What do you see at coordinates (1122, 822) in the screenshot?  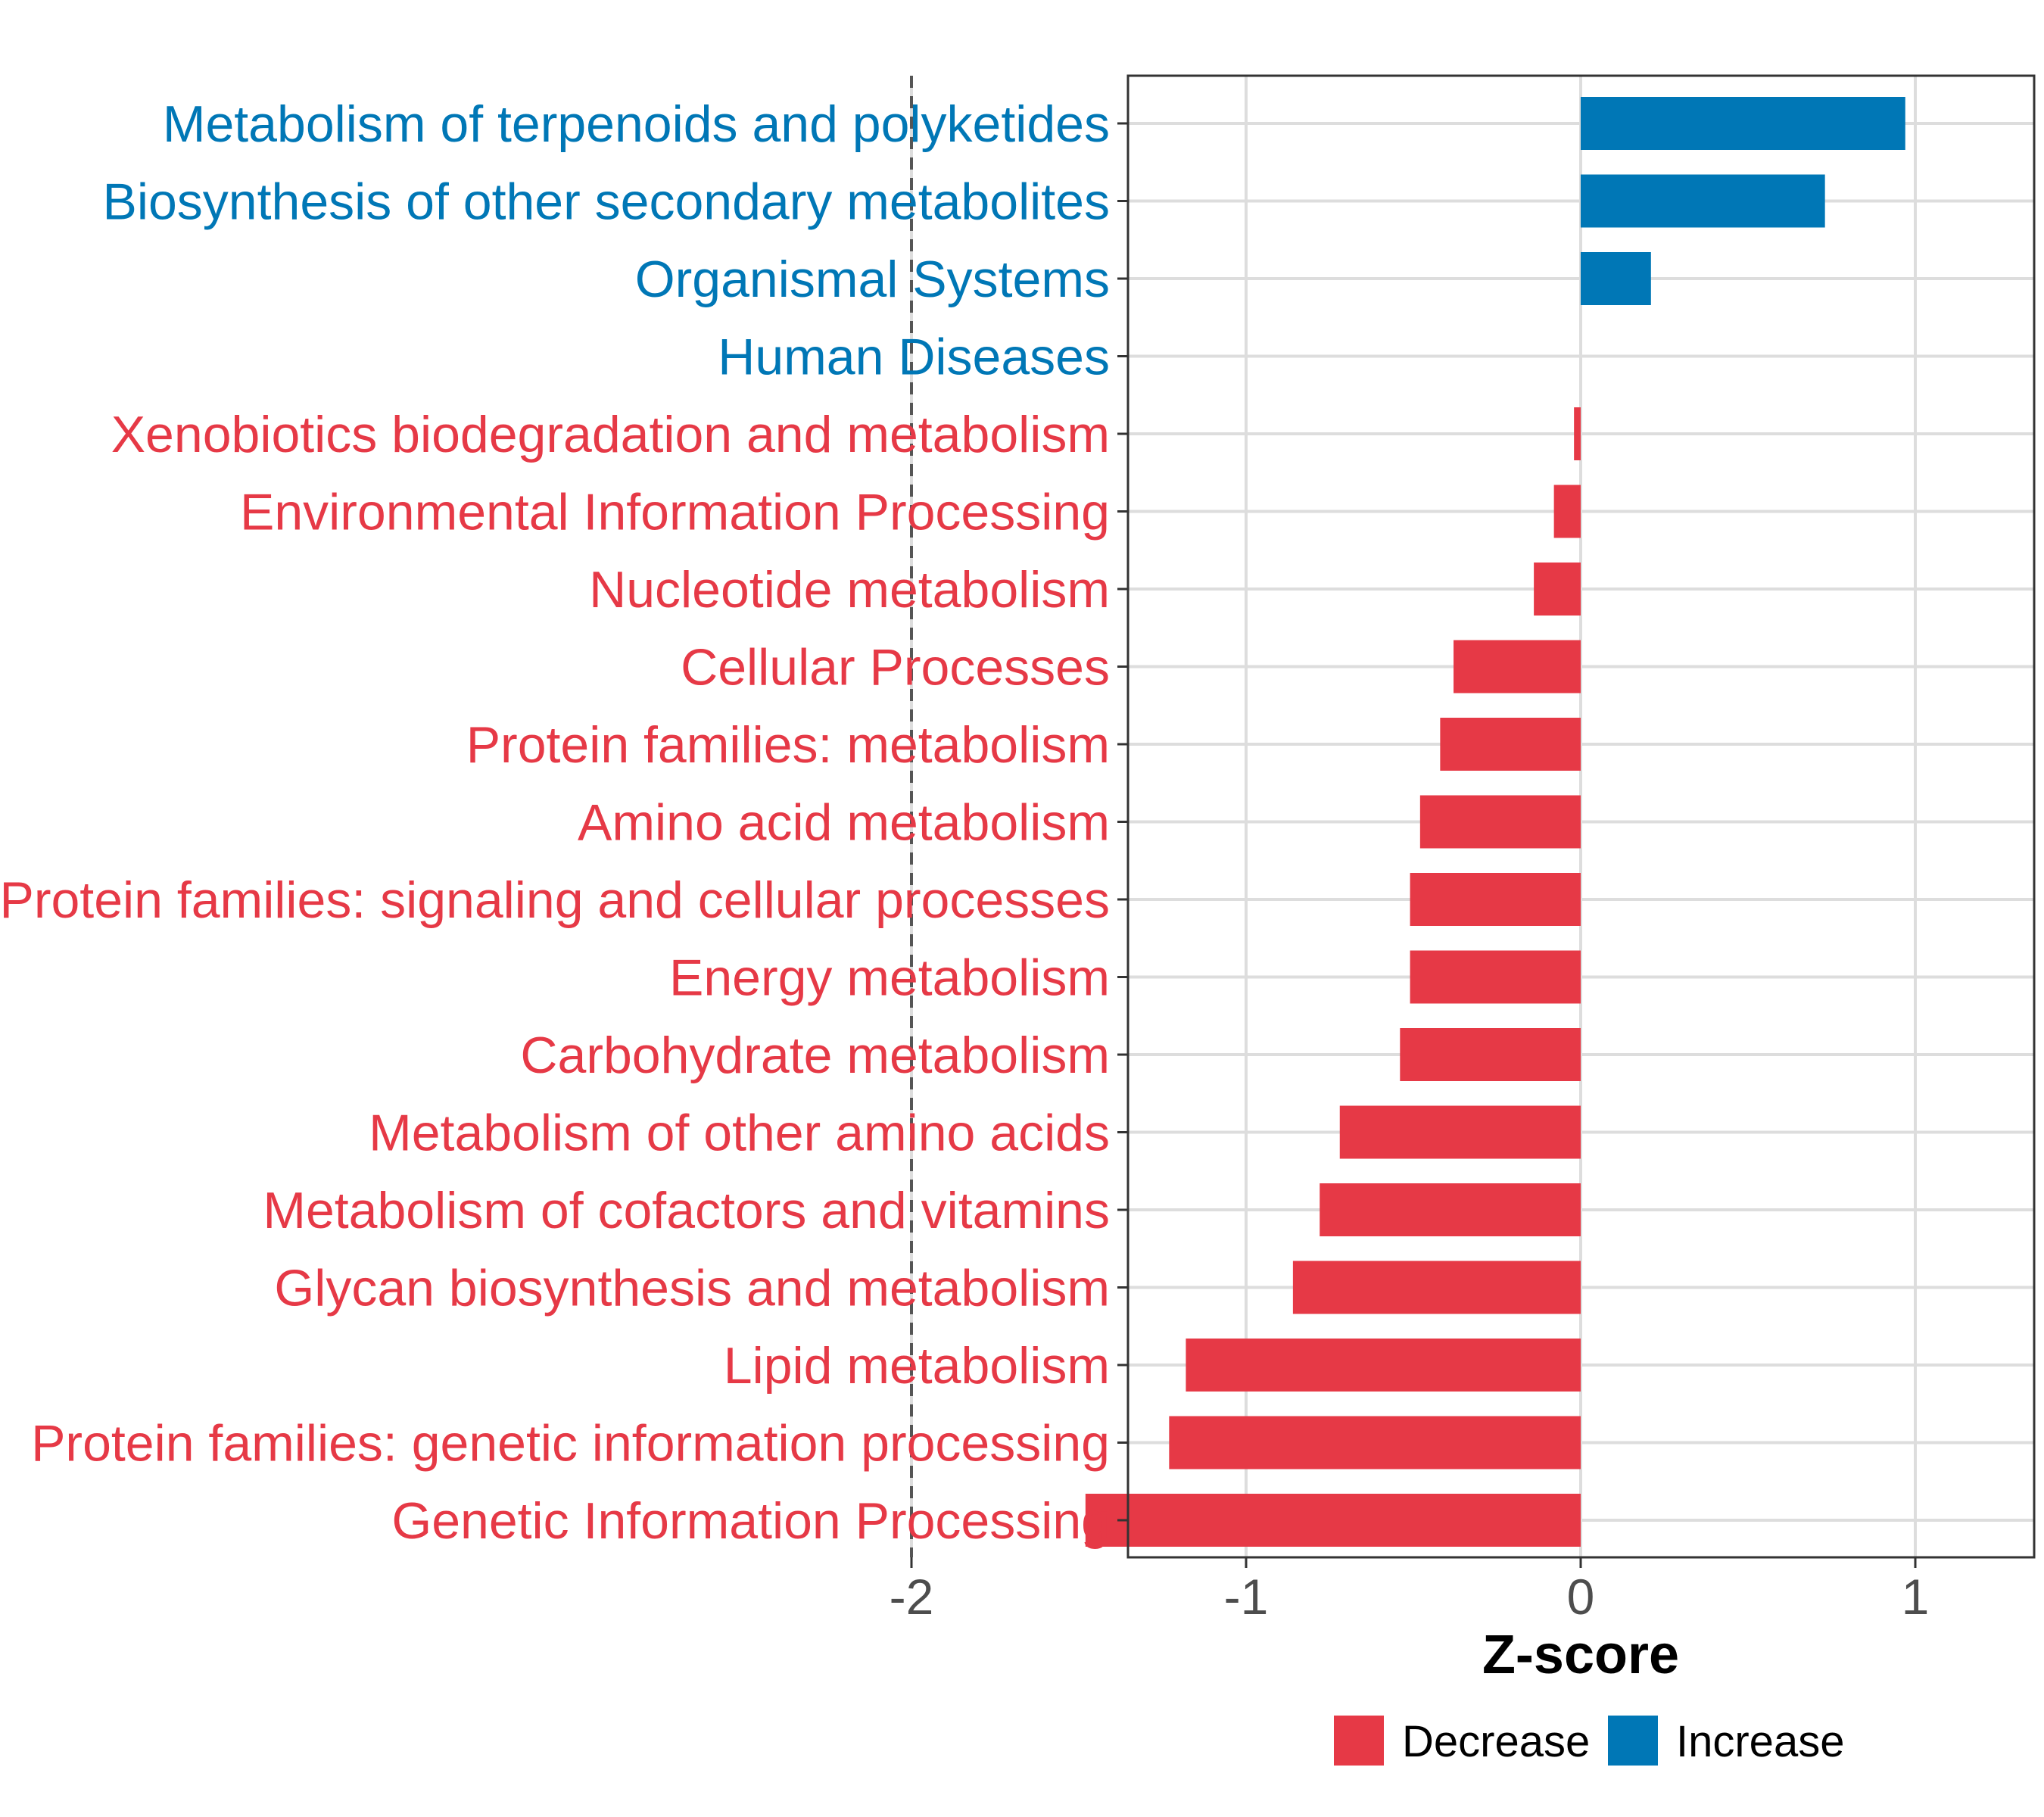 I see `y-axis-ticks` at bounding box center [1122, 822].